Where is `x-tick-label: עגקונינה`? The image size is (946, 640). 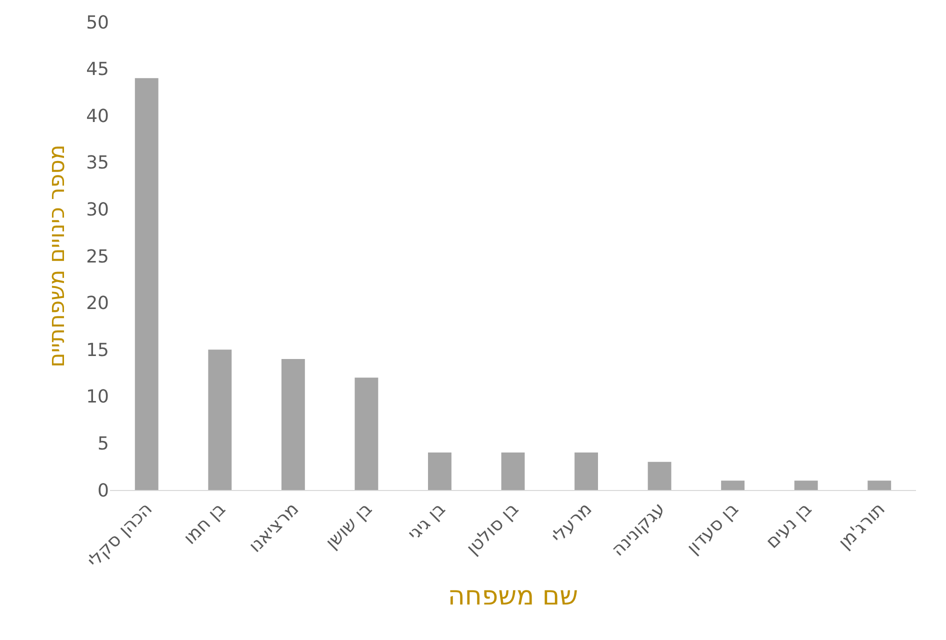
x-tick-label: עגקונינה is located at coordinates (639, 529).